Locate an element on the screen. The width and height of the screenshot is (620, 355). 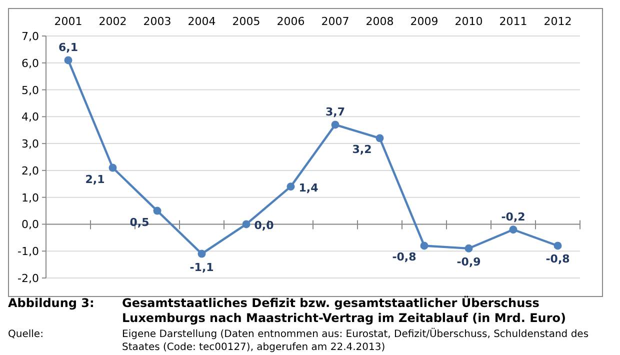
y-tick-label: 4,0 is located at coordinates (30, 117).